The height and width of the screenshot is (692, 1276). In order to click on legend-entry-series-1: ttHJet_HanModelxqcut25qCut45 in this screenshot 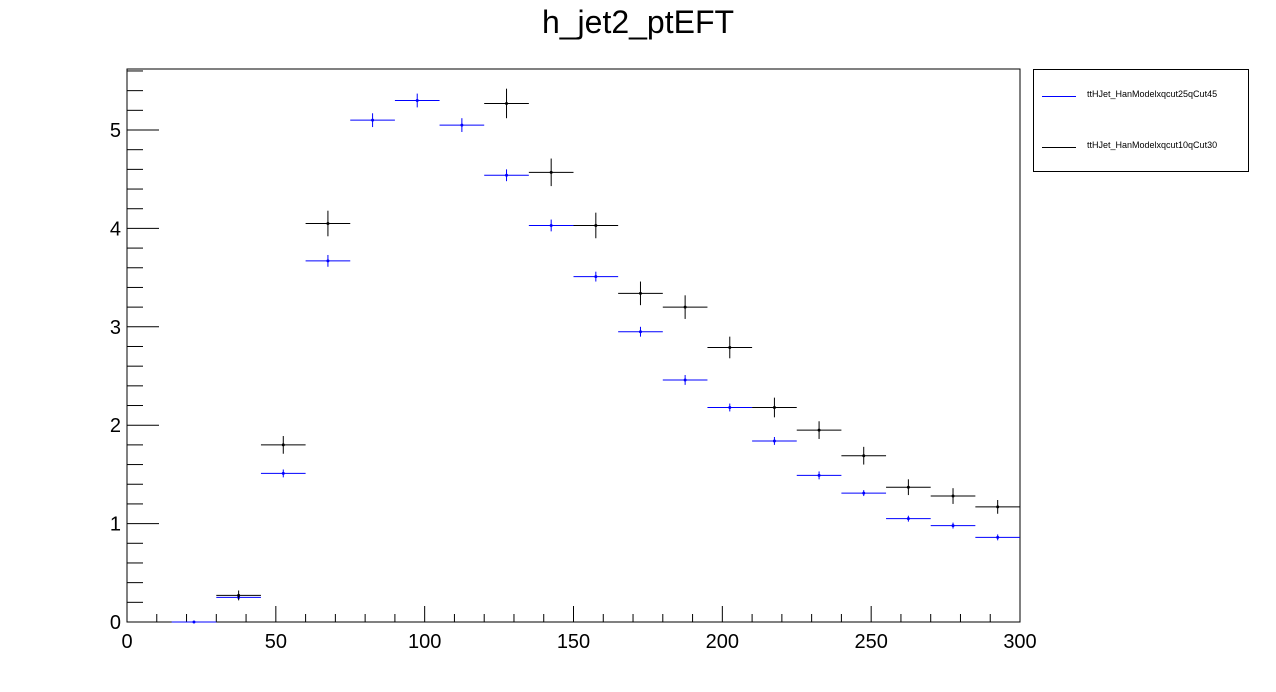, I will do `click(1141, 96)`.